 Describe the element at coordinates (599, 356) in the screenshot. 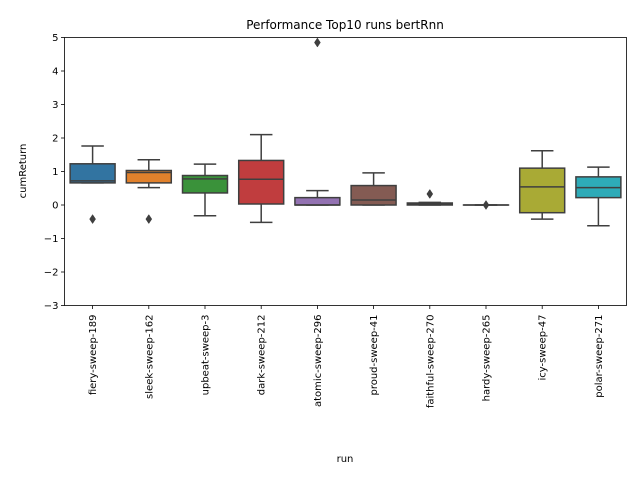

I see `x-tick-label: polar-sweep-271` at that location.